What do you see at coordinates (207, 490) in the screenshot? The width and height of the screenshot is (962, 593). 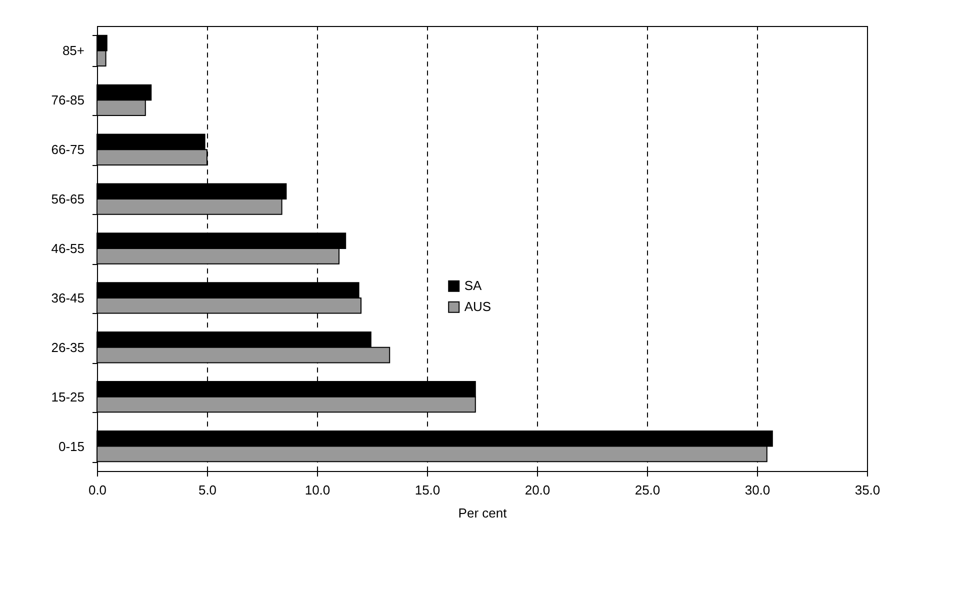 I see `x-tick-label: 5.0` at bounding box center [207, 490].